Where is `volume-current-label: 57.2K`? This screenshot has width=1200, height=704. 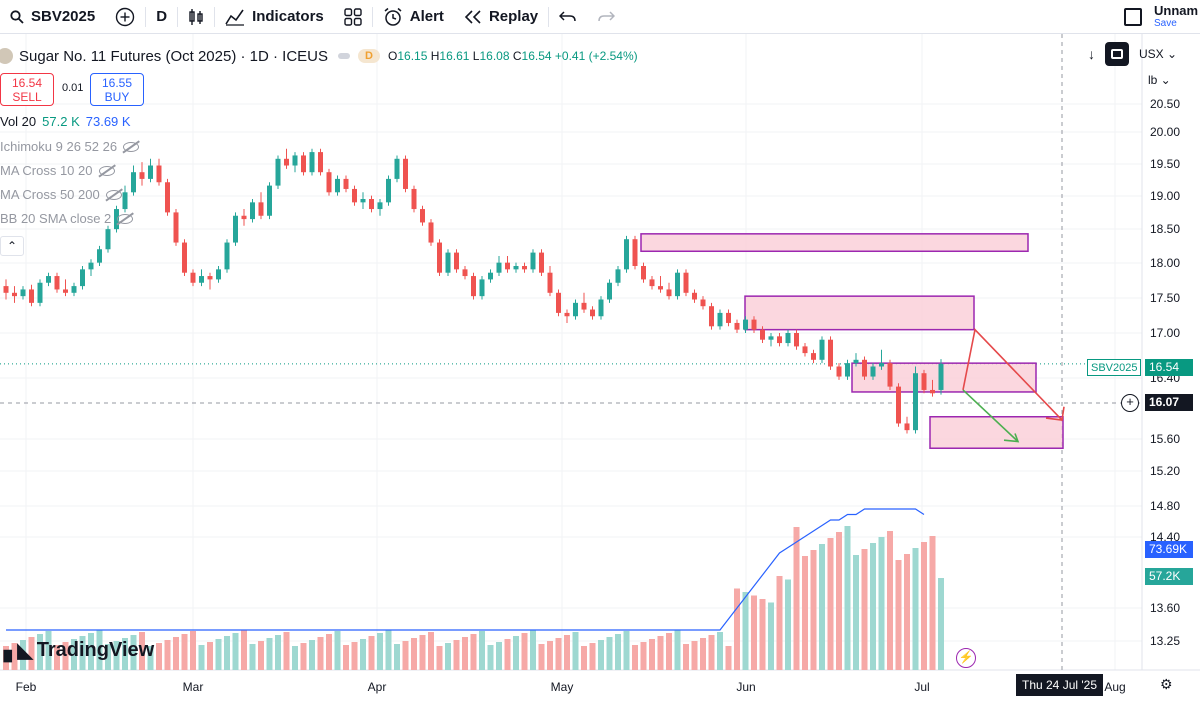
volume-current-label: 57.2K is located at coordinates (1169, 576).